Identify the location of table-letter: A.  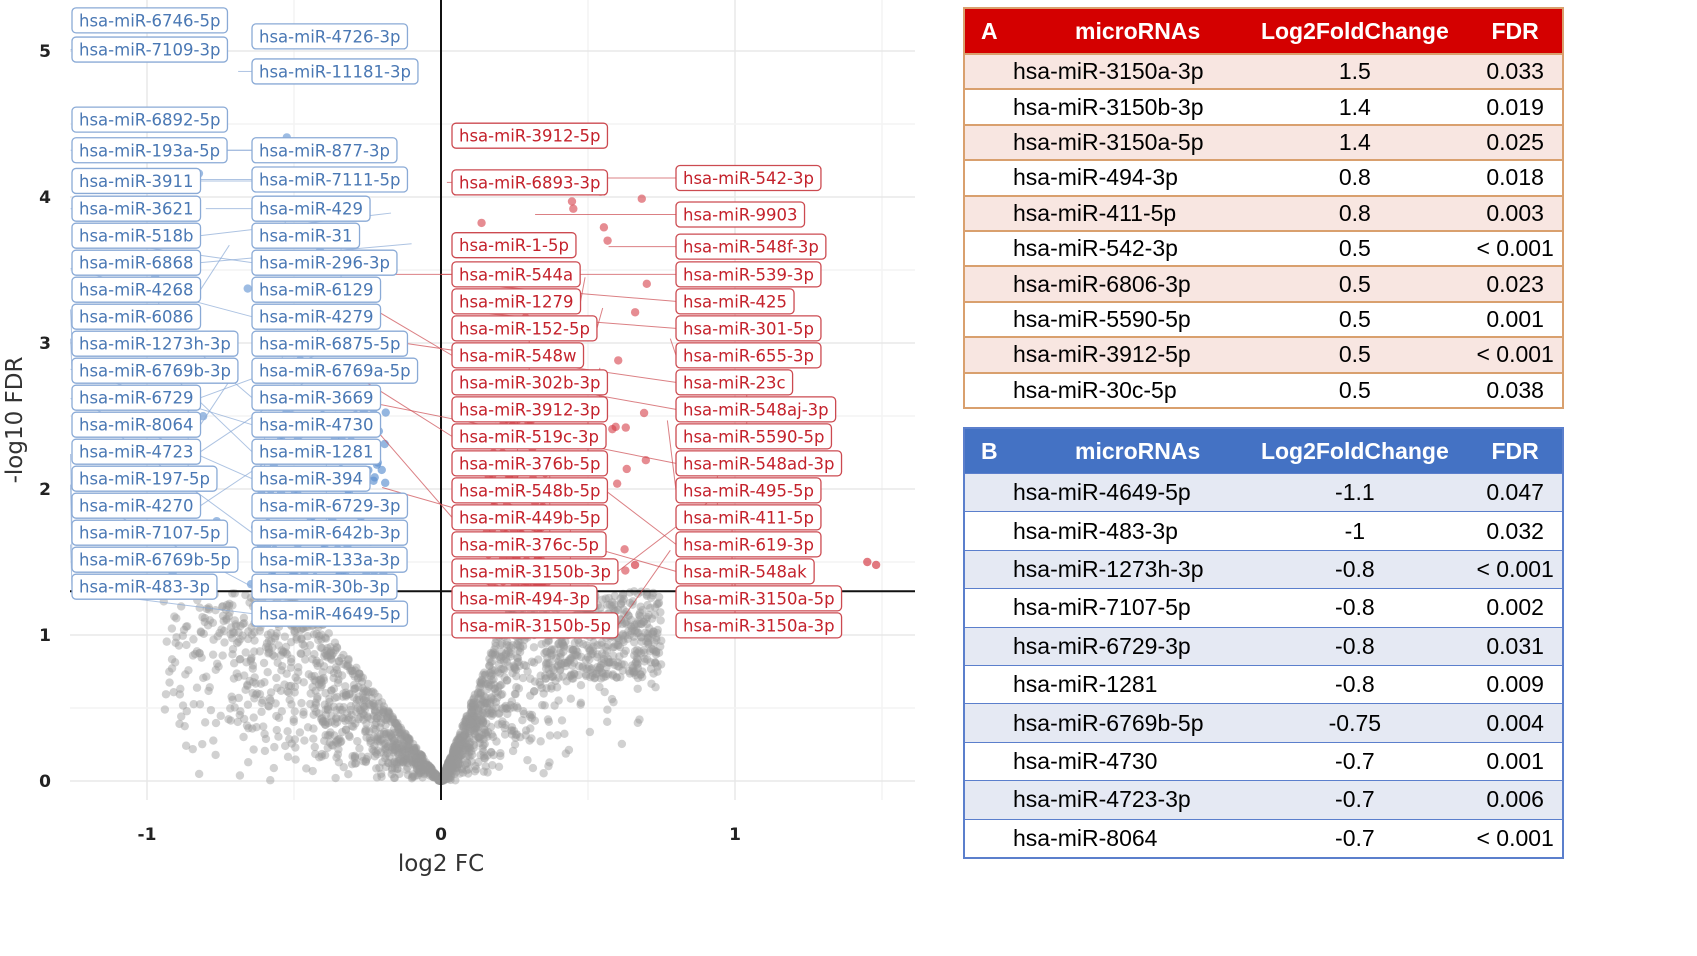
(992, 31).